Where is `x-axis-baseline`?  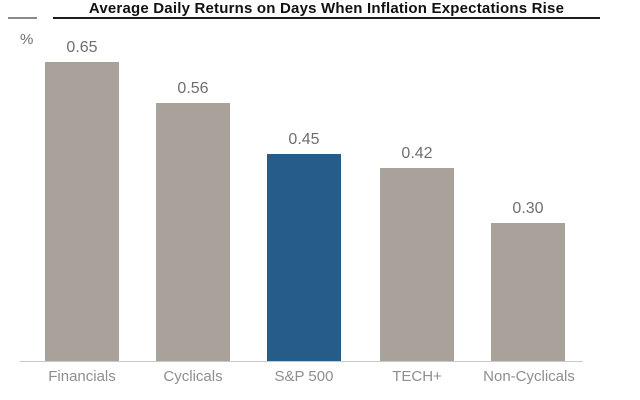
x-axis-baseline is located at coordinates (301, 361).